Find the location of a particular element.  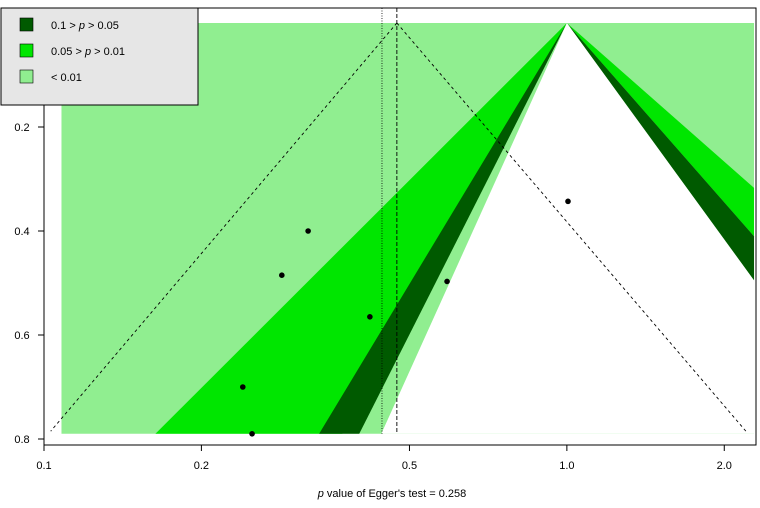

legend-label: 0.05 > p > 0.01 is located at coordinates (88, 52).